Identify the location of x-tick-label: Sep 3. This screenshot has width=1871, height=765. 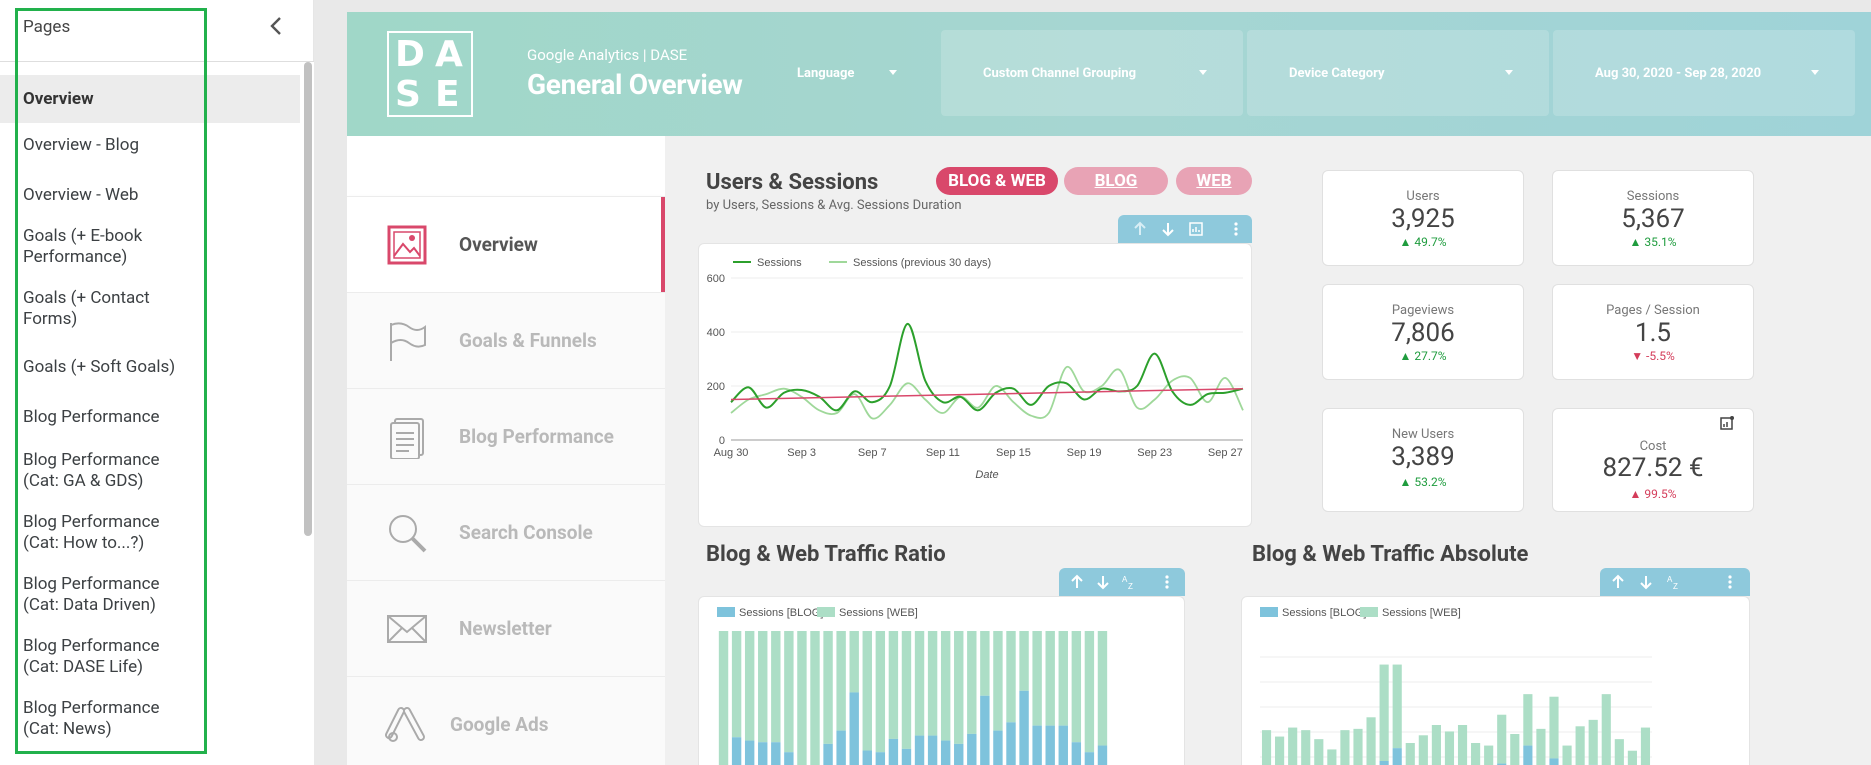
(801, 453).